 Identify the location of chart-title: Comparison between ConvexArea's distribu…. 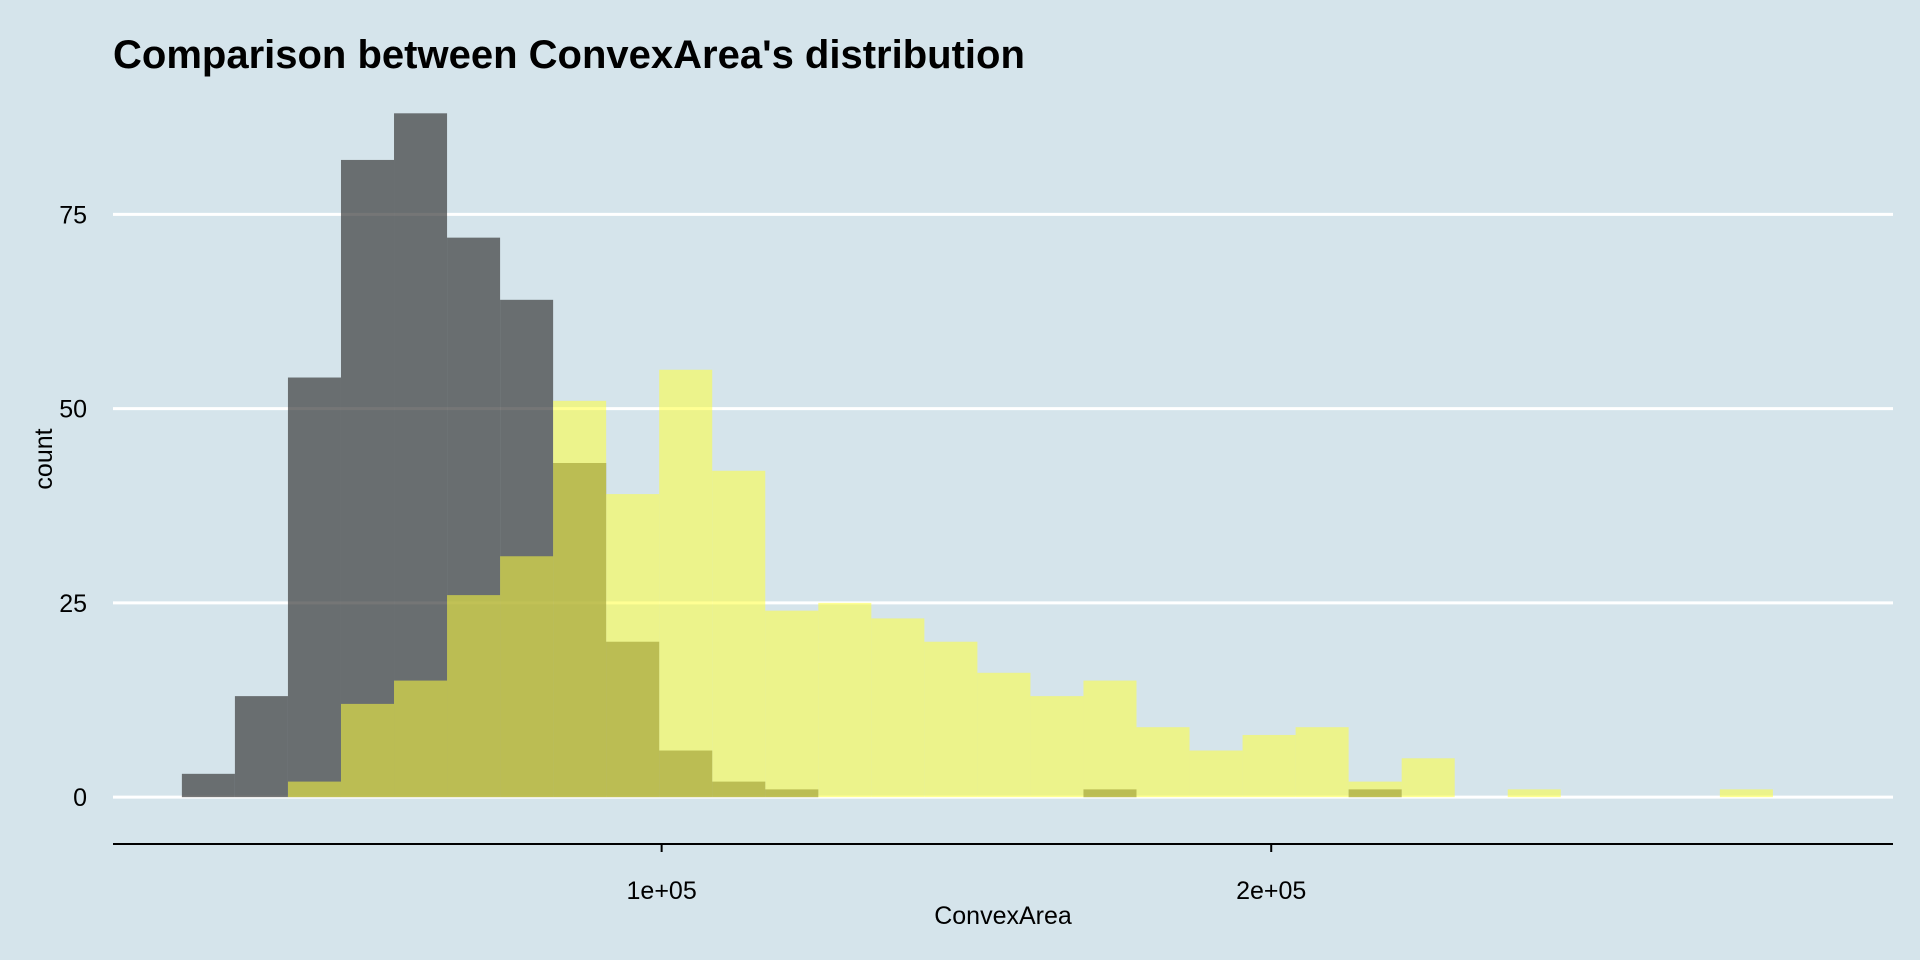
(569, 55).